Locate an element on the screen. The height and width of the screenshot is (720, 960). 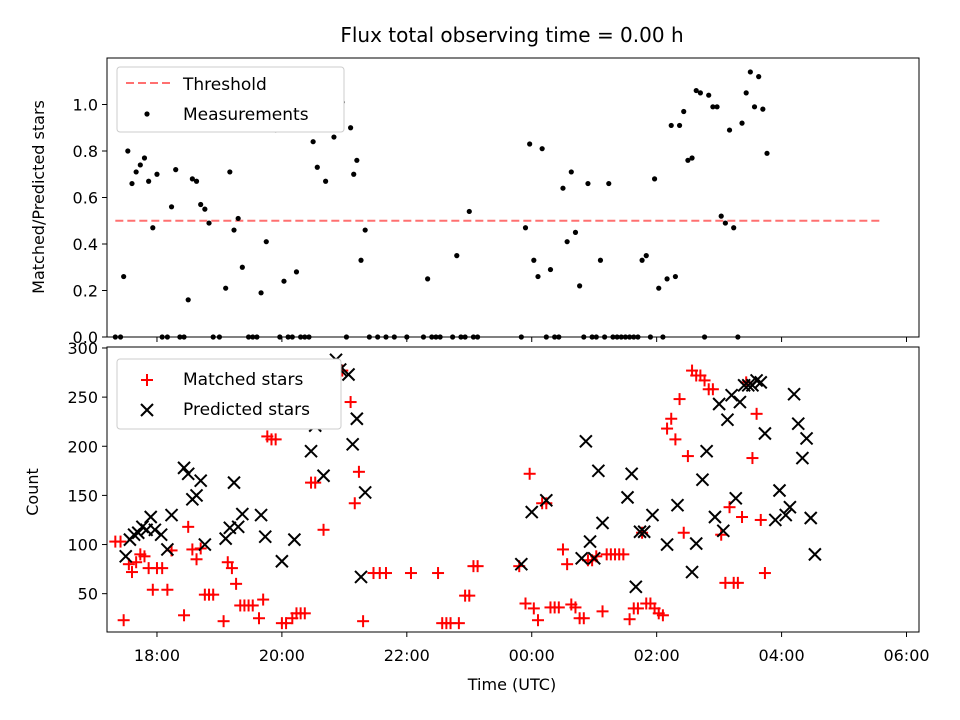
xlabel-counts: Time (UTC) is located at coordinates (511, 684).